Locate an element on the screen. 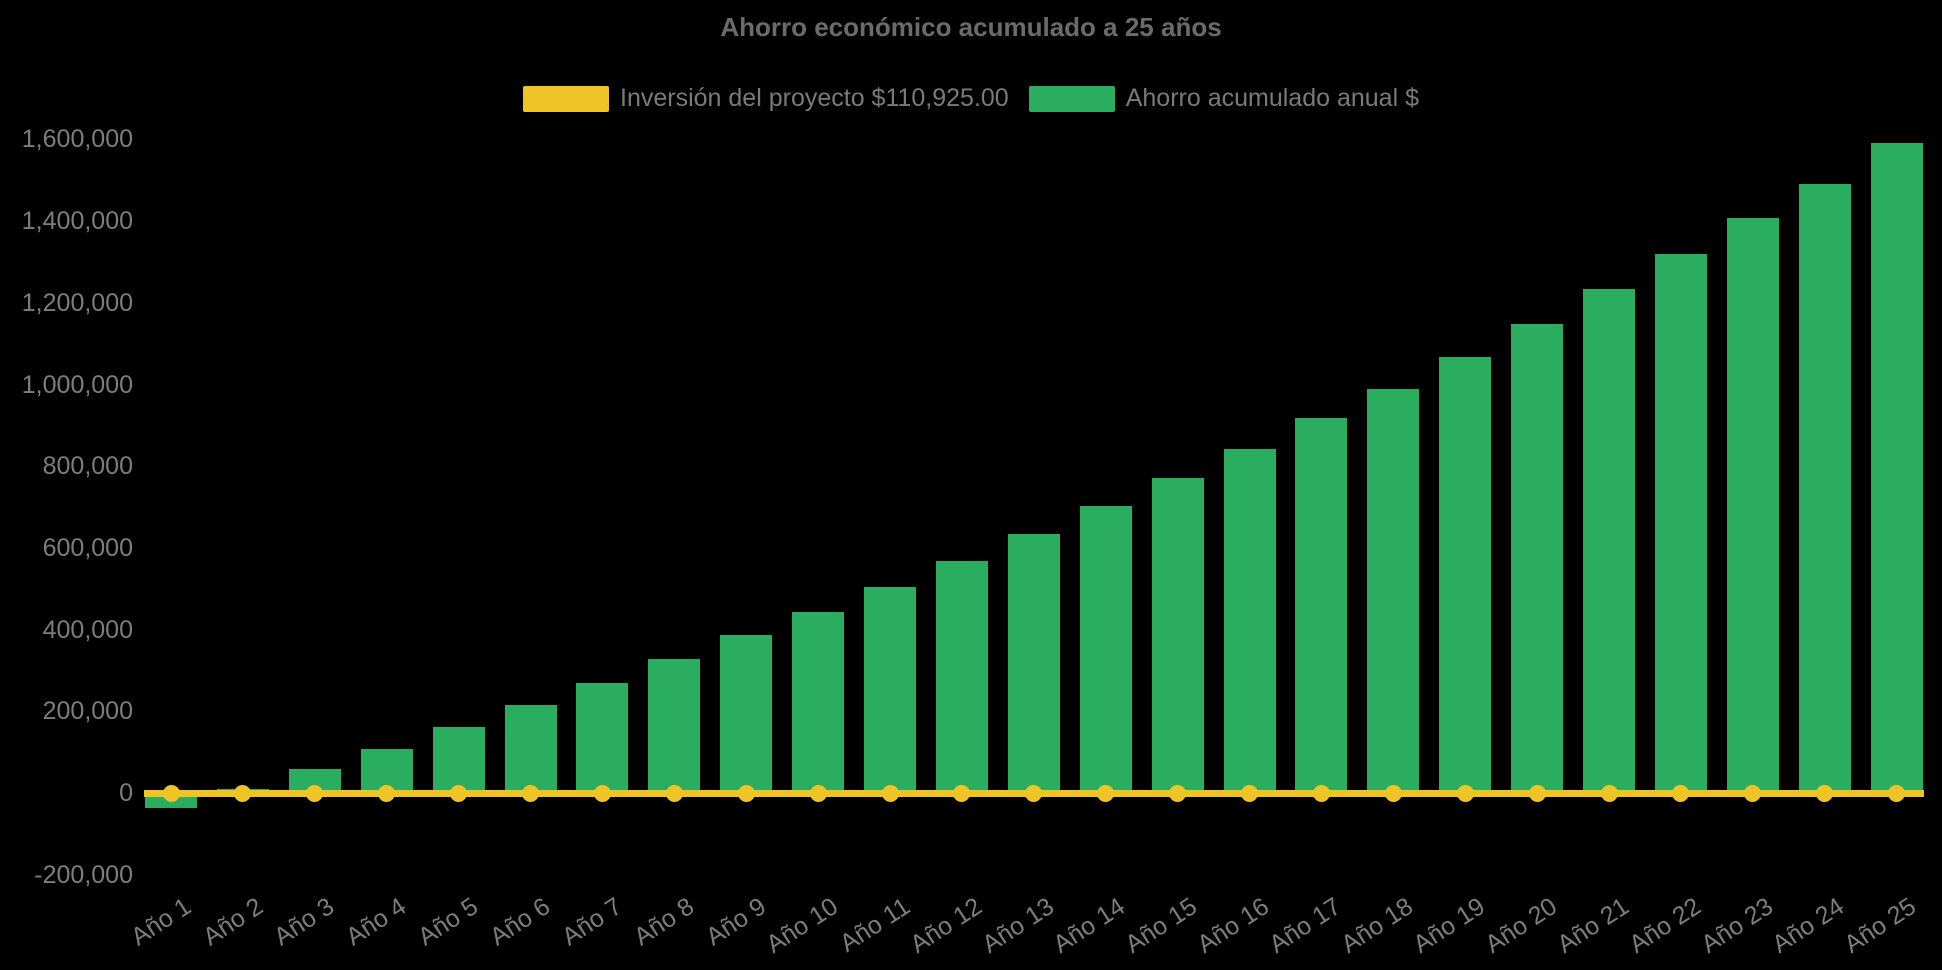  x-axis-tick-label: Año 12 is located at coordinates (945, 925).